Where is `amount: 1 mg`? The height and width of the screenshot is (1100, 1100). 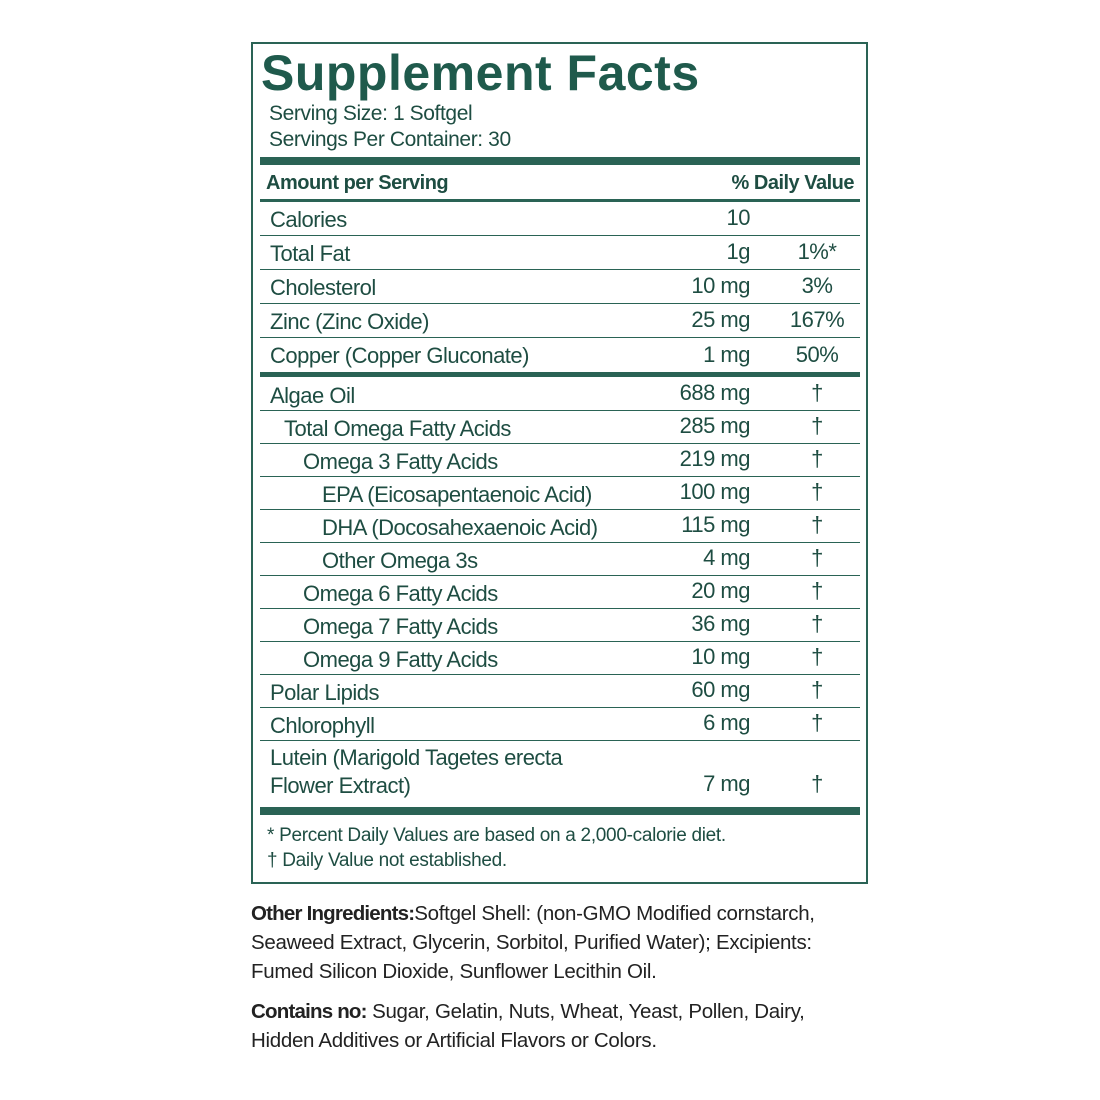
amount: 1 mg is located at coordinates (726, 354).